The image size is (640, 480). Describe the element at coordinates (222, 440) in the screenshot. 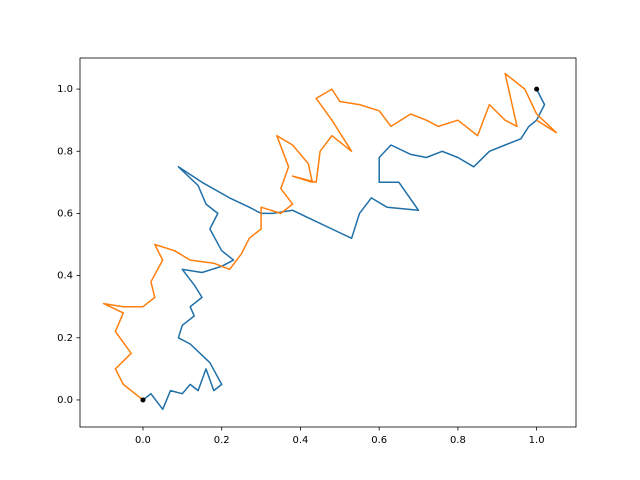

I see `x-tick-label: 0.2` at that location.